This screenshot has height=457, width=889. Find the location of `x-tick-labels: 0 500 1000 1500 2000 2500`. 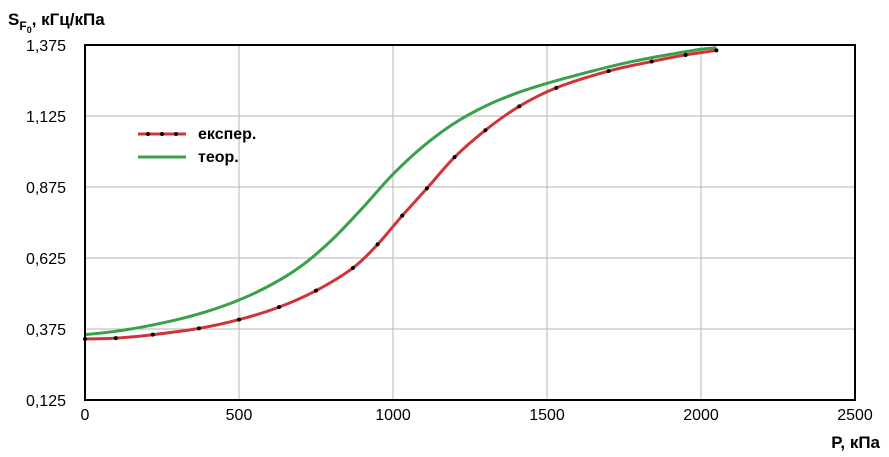

x-tick-labels: 0 500 1000 1500 2000 2500 is located at coordinates (477, 415).